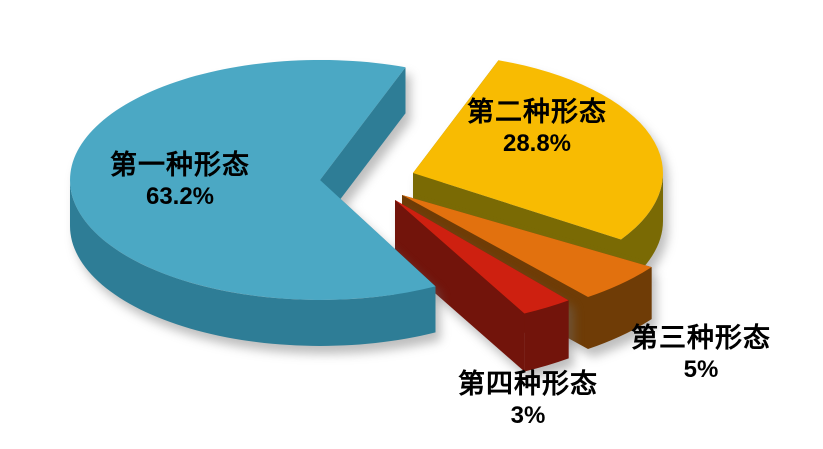 This screenshot has height=449, width=823. Describe the element at coordinates (482, 257) in the screenshot. I see `pie-slice-4-top` at that location.